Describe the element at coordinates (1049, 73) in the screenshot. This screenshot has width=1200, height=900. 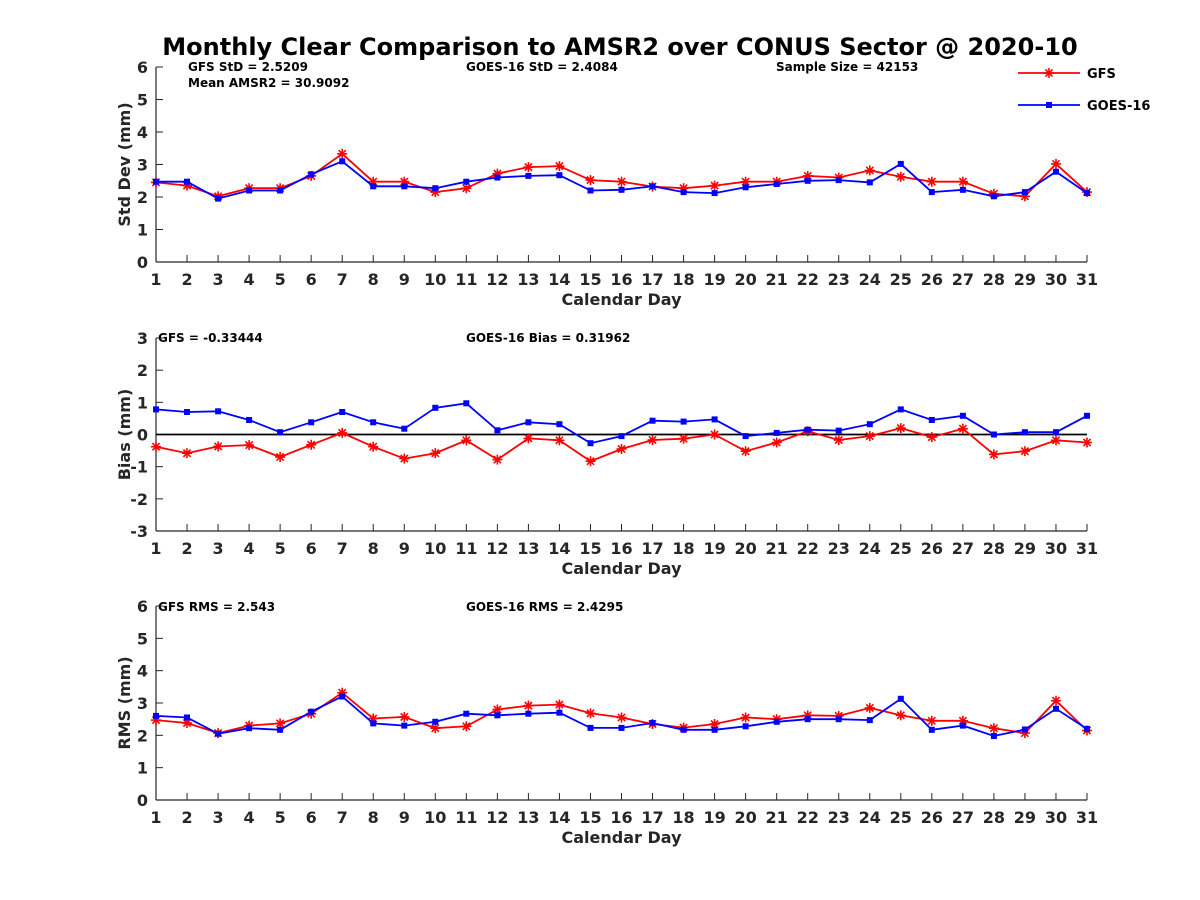
I see `legend-gfs-marker` at that location.